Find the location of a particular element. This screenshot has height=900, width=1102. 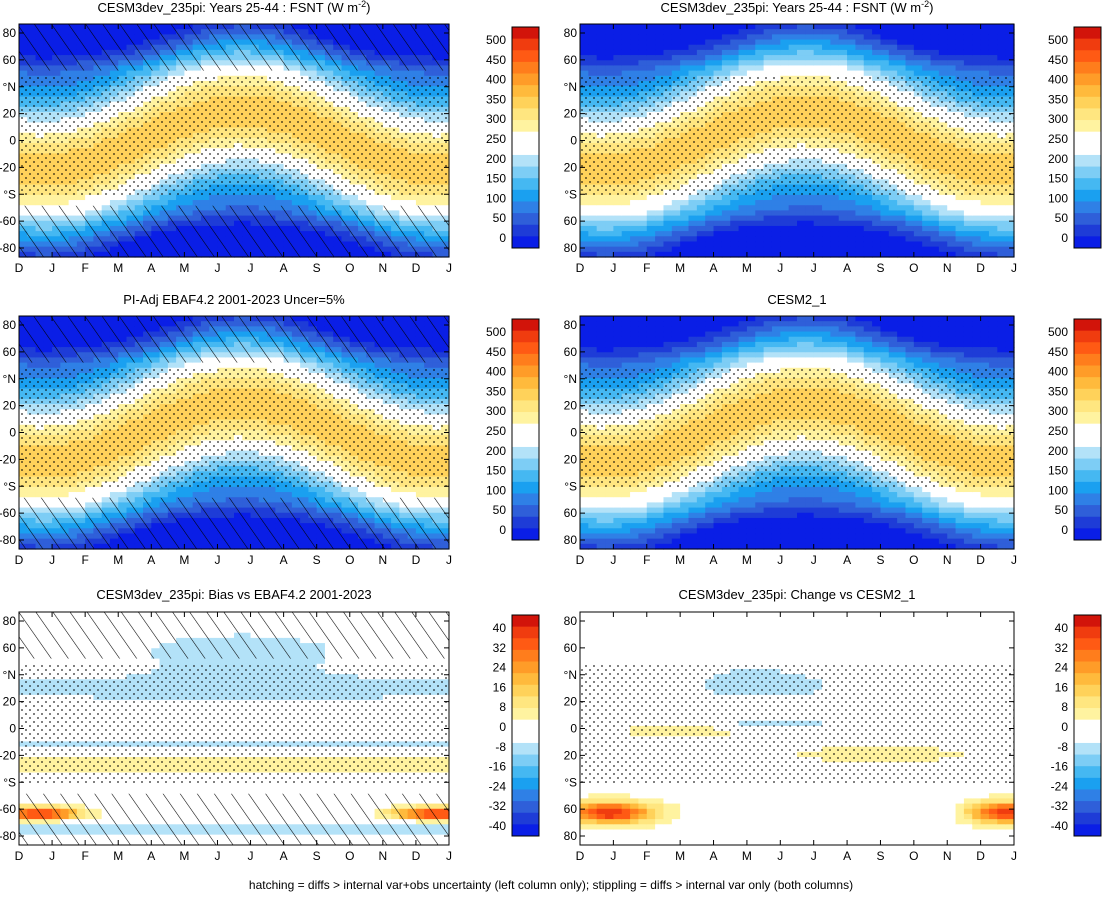

x-tick-label: O is located at coordinates (349, 268).